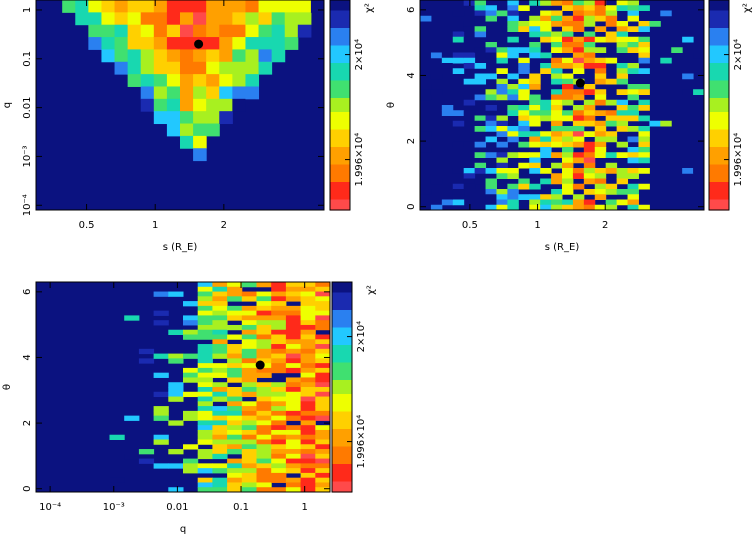  What do you see at coordinates (114, 507) in the screenshot?
I see `x-tick-label: 10⁻³` at bounding box center [114, 507].